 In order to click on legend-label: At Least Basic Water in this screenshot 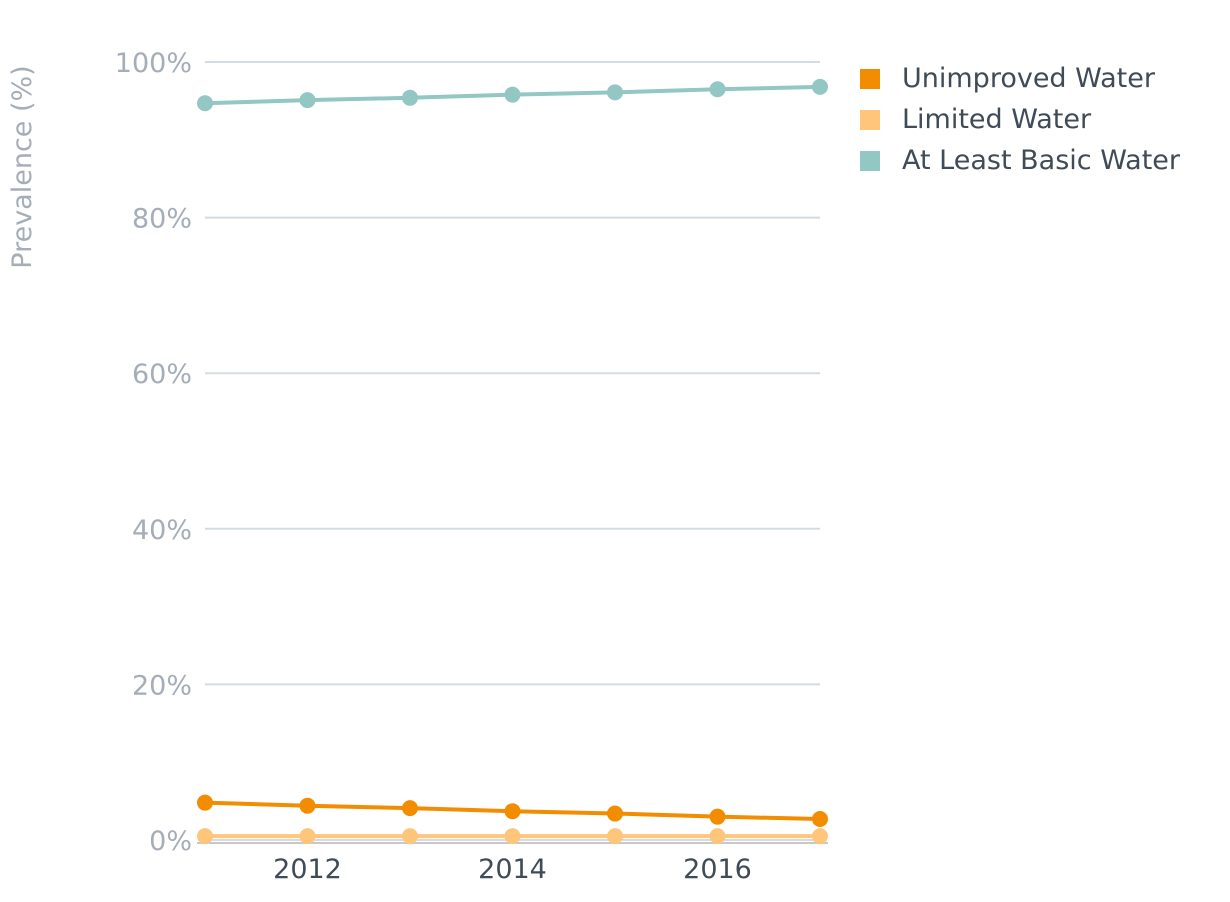, I will do `click(1041, 160)`.